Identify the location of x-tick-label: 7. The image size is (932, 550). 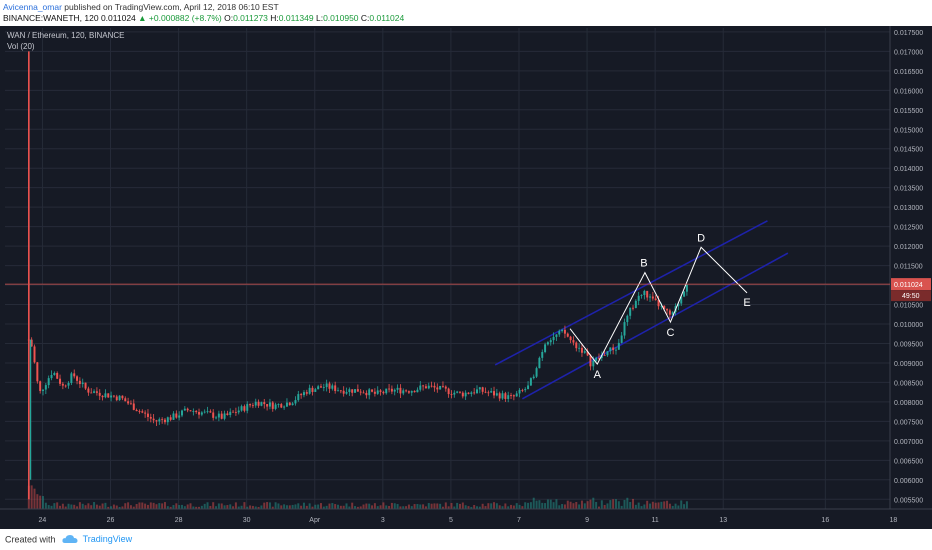
(519, 520).